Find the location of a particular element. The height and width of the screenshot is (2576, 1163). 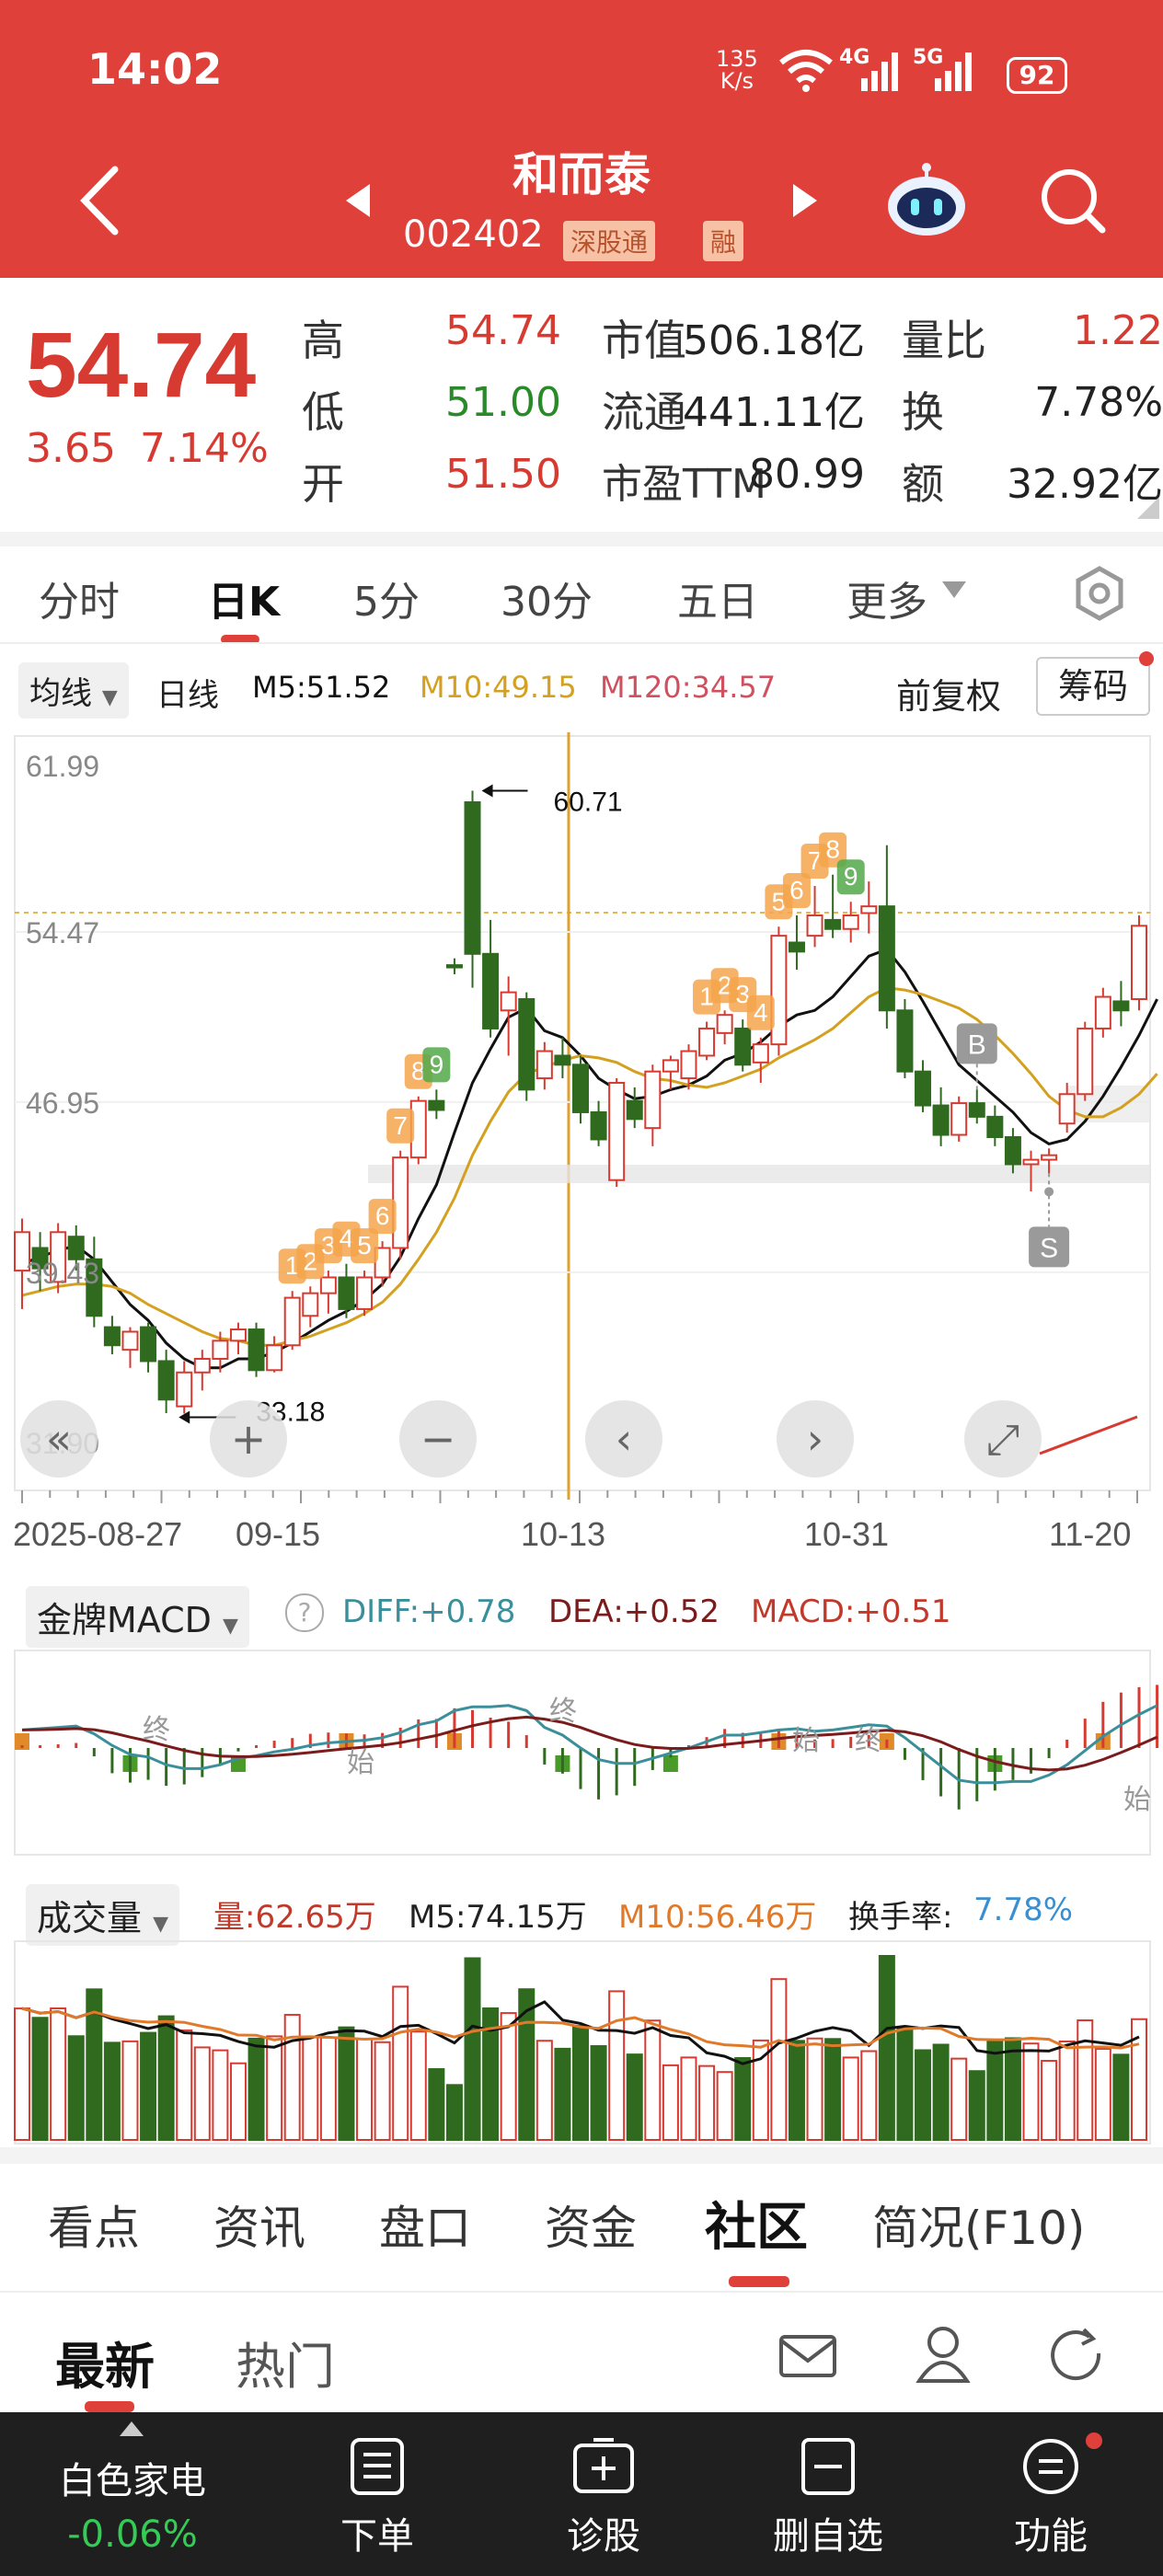

tab-5min: 5分 is located at coordinates (387, 602).